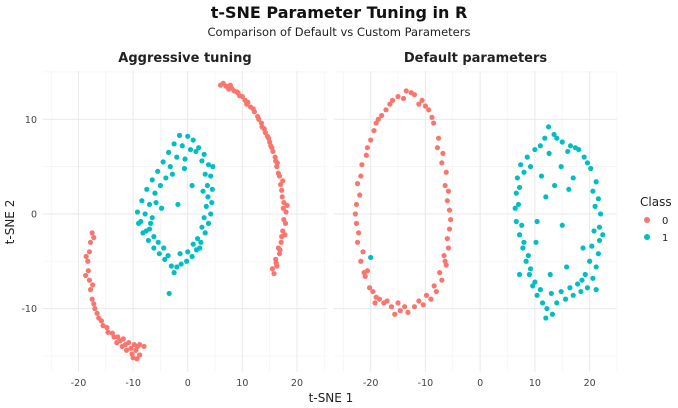  I want to click on x-tick-label: 20, so click(590, 383).